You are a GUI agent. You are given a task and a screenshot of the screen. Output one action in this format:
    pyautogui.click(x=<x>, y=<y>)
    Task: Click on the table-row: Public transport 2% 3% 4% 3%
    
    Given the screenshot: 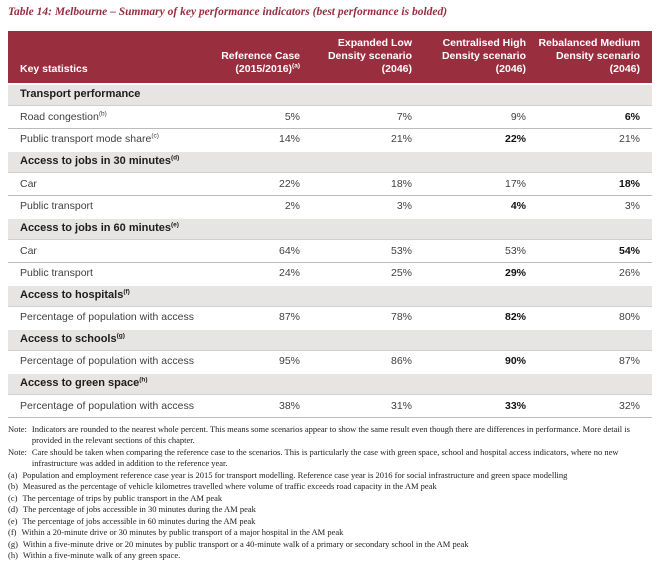 What is the action you would take?
    pyautogui.click(x=330, y=207)
    